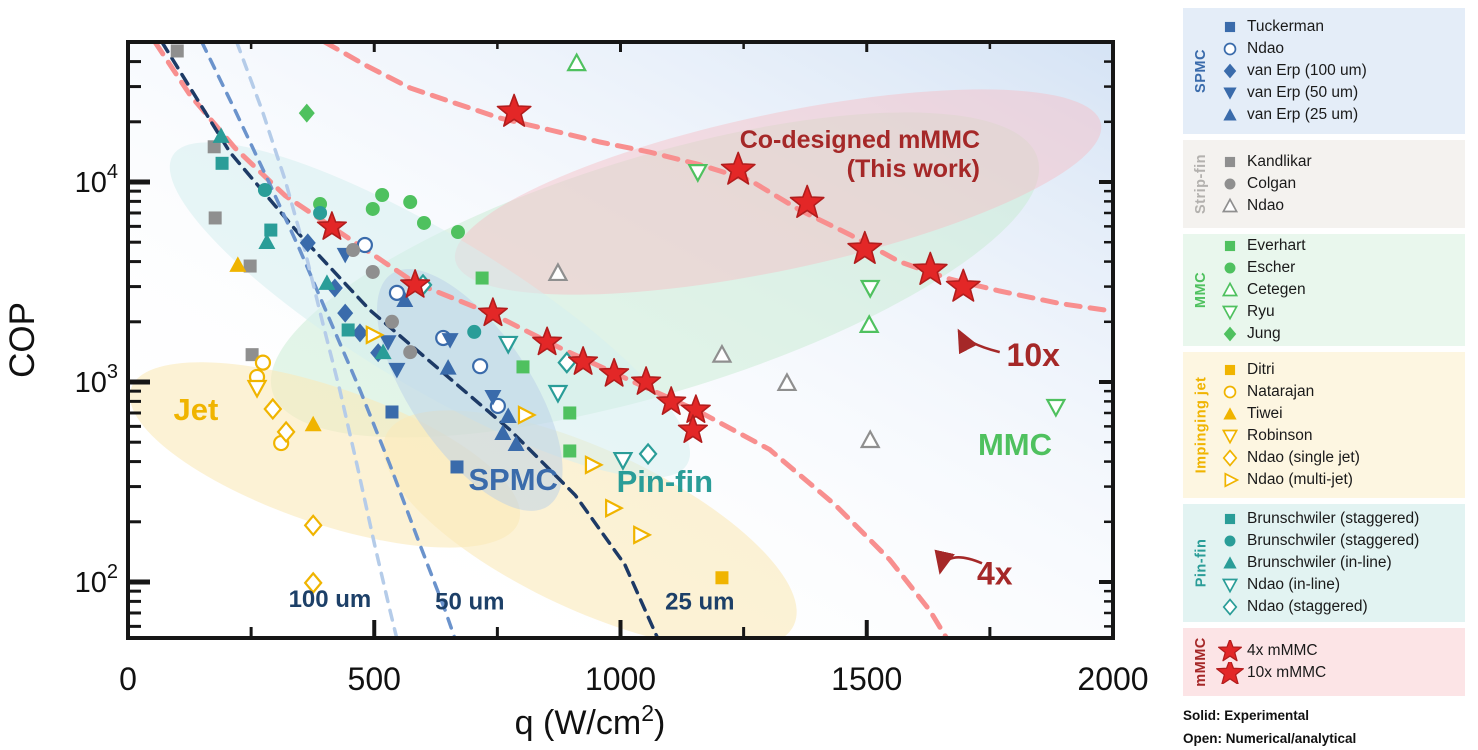 Image resolution: width=1478 pixels, height=750 pixels. What do you see at coordinates (1201, 563) in the screenshot?
I see `legend-group-label-pin-fin: Pin-fin` at bounding box center [1201, 563].